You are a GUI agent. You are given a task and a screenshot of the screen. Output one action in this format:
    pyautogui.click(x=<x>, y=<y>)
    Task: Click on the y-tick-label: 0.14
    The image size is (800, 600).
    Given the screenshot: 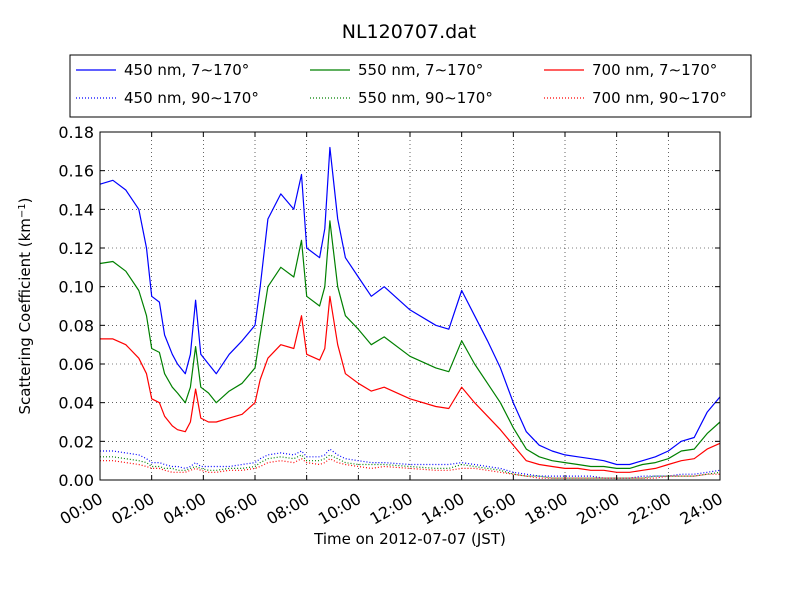 What is the action you would take?
    pyautogui.click(x=76, y=209)
    